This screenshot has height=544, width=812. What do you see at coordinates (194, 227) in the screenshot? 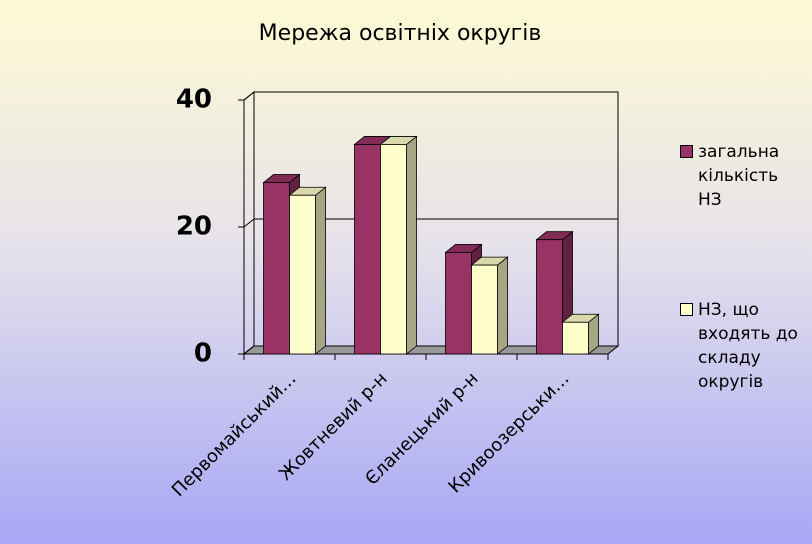
I see `y-tick-label: 20` at bounding box center [194, 227].